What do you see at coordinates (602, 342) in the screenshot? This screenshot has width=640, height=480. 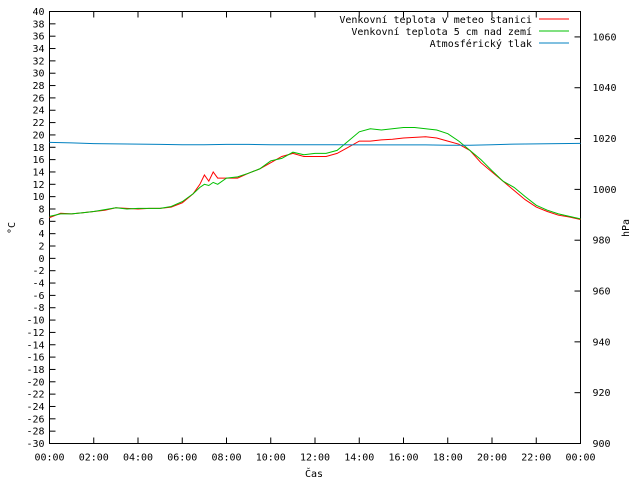 I see `y-right-tick-label: 940` at bounding box center [602, 342].